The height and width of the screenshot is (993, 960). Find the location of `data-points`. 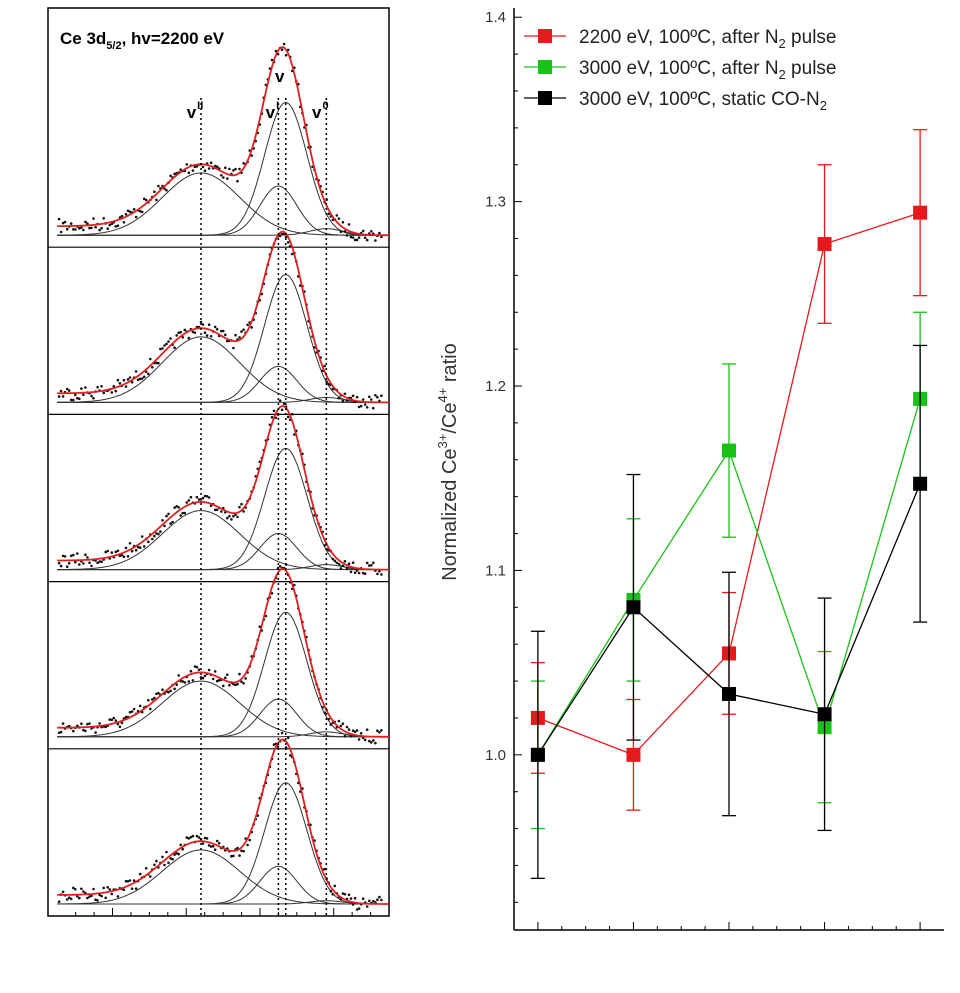

data-points is located at coordinates (220, 142).